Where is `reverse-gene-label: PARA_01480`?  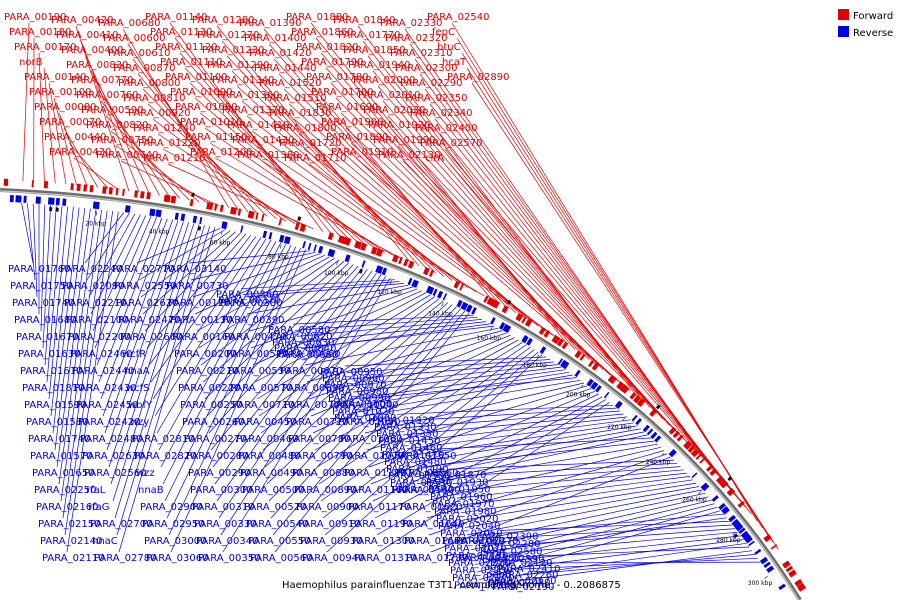
reverse-gene-label: PARA_01480 is located at coordinates (415, 462).